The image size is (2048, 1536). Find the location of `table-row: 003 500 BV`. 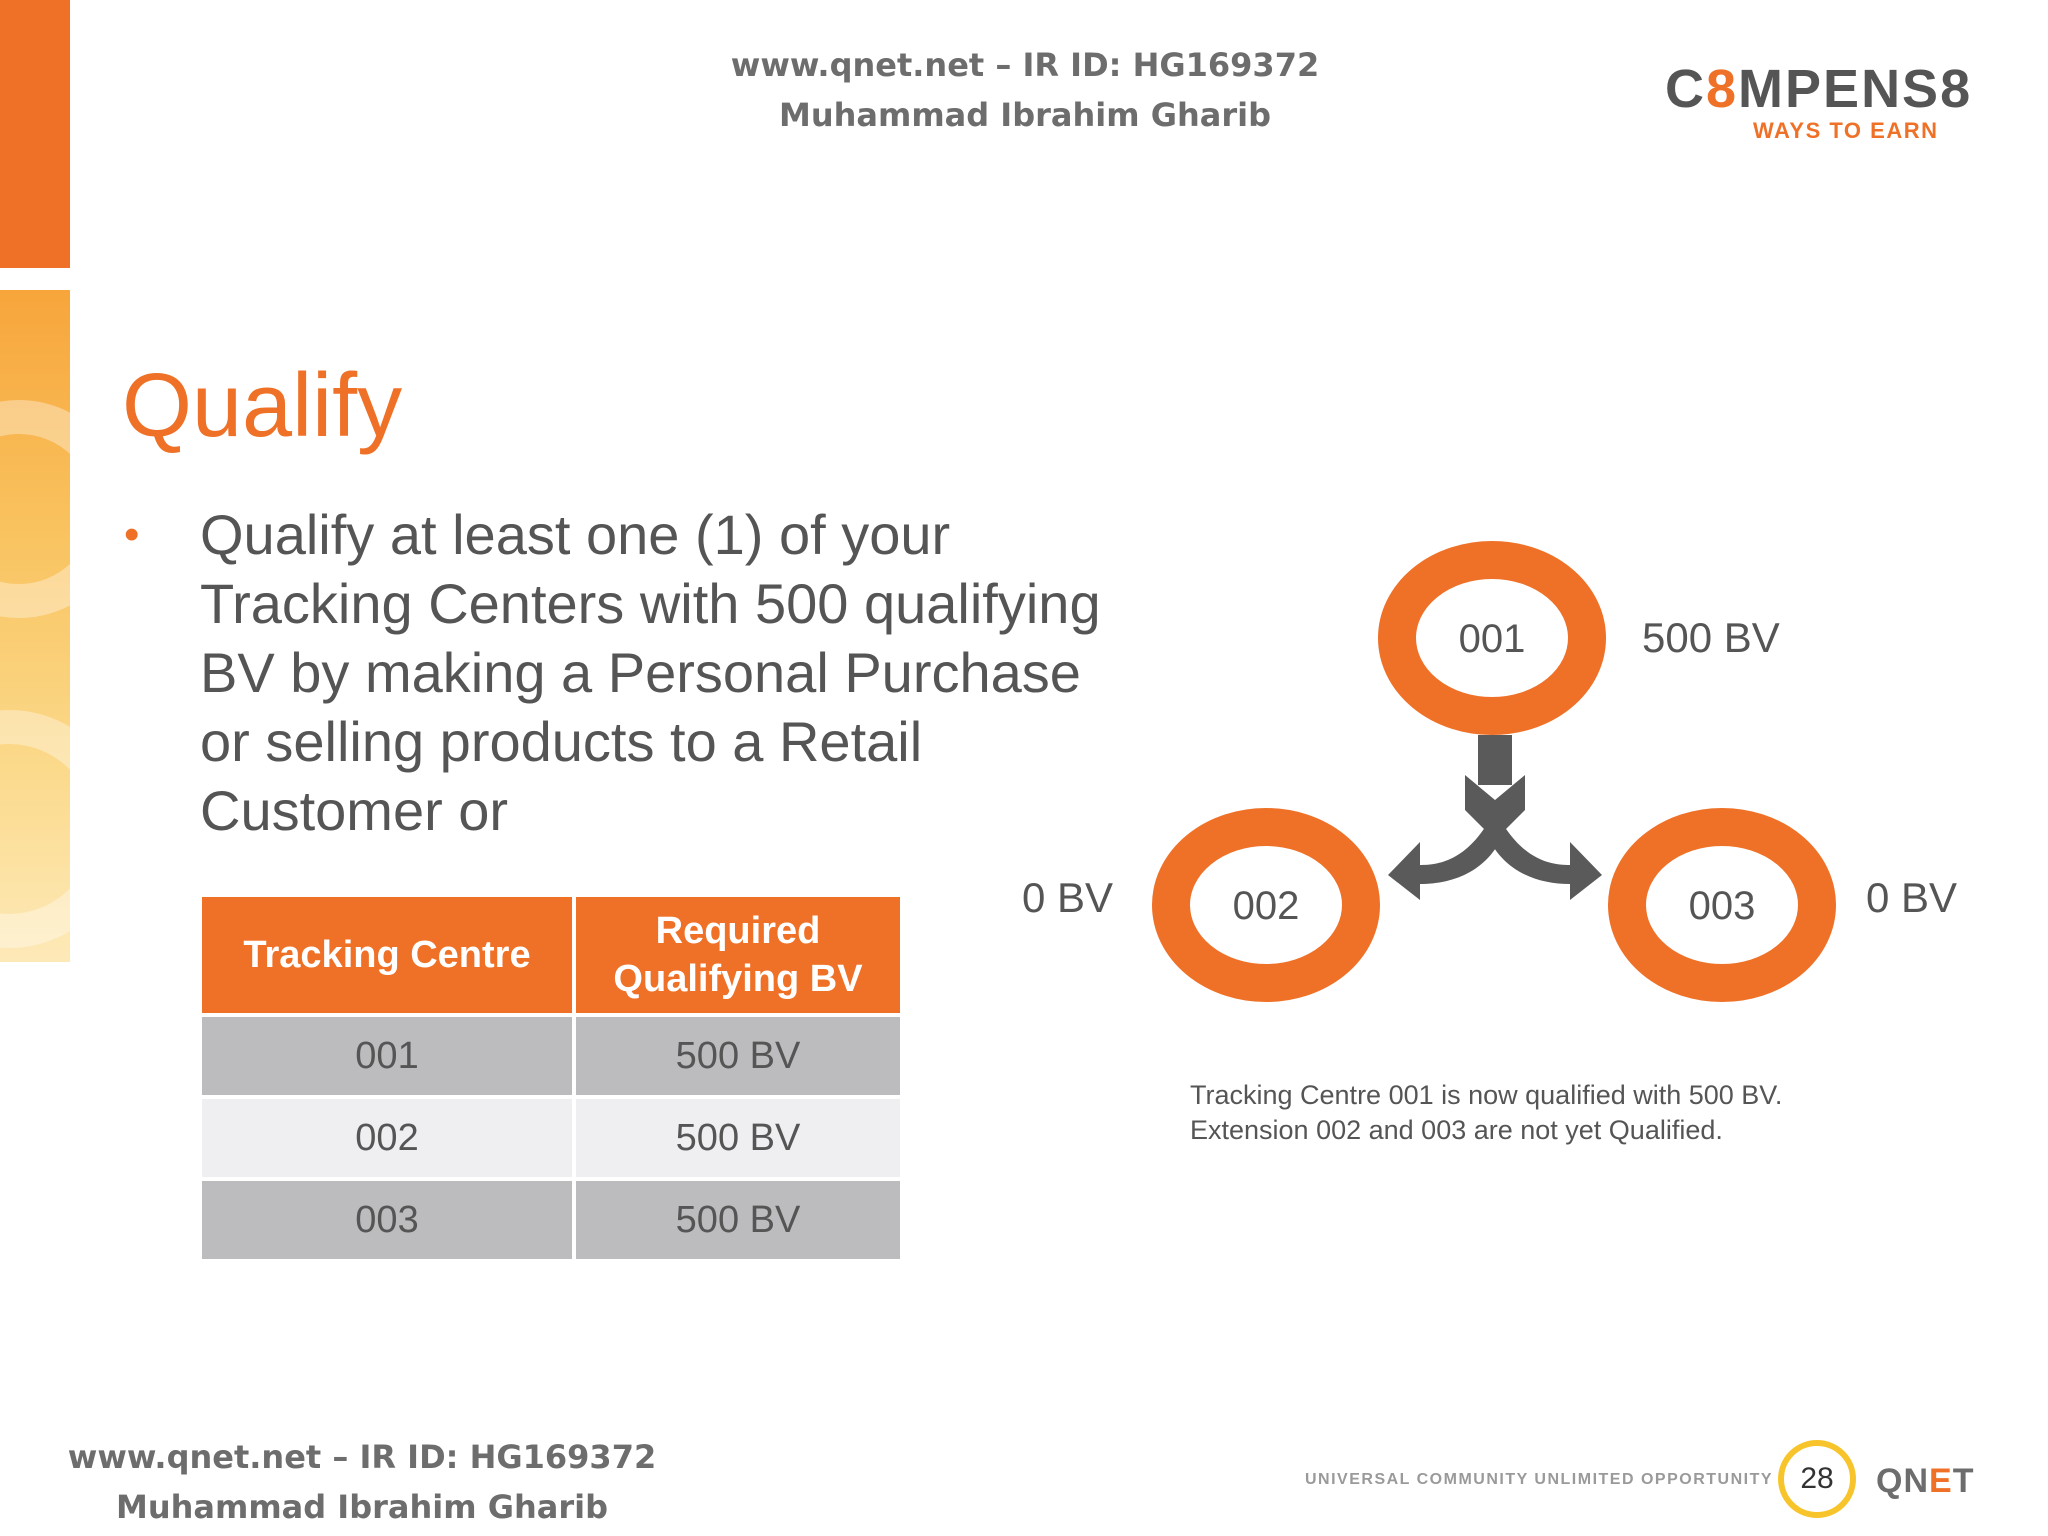

table-row: 003 500 BV is located at coordinates (551, 1220).